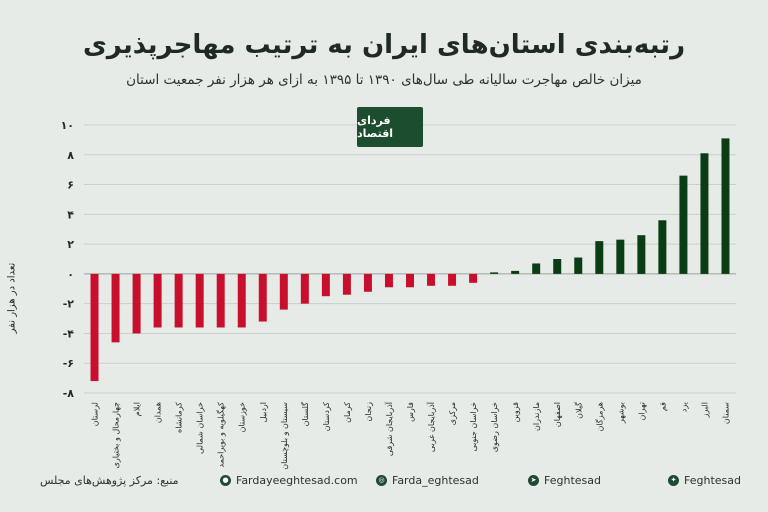  Describe the element at coordinates (683, 407) in the screenshot. I see `x-tick-label: یزد` at that location.